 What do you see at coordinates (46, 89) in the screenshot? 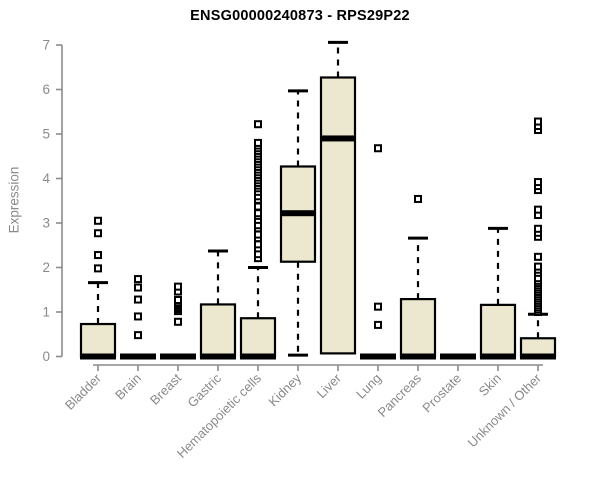
I see `y-tick-label: 6` at bounding box center [46, 89].